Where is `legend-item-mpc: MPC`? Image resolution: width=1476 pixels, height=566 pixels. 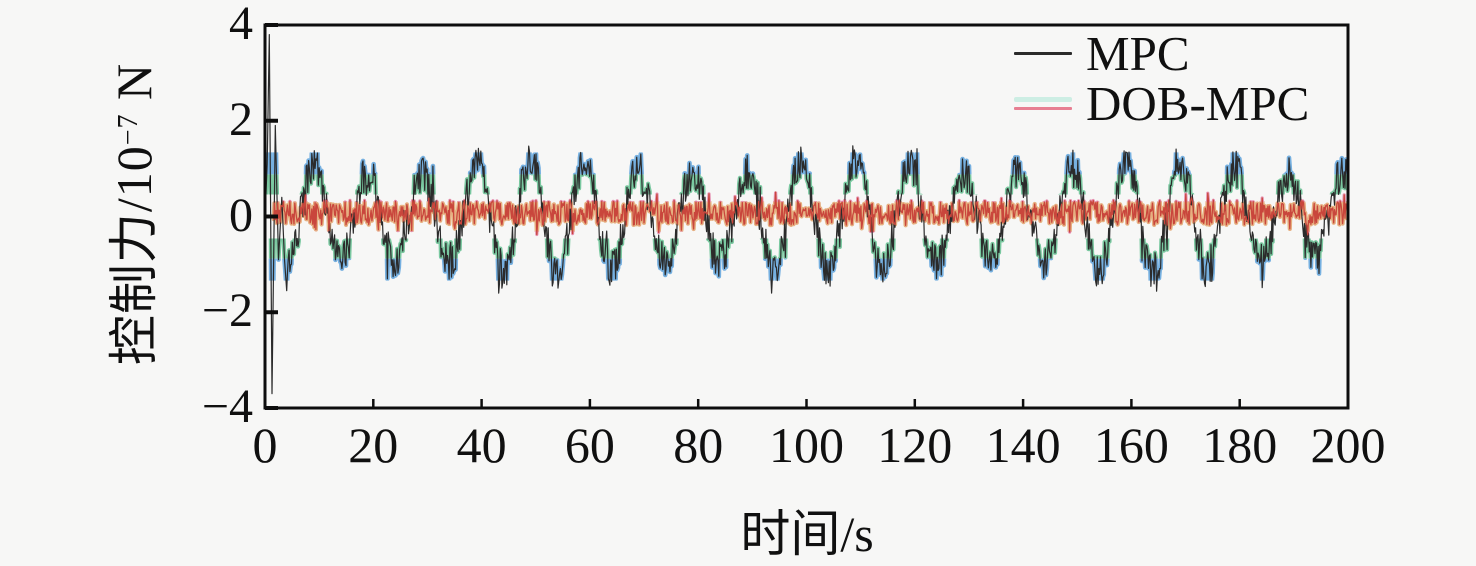 legend-item-mpc: MPC is located at coordinates (1161, 53).